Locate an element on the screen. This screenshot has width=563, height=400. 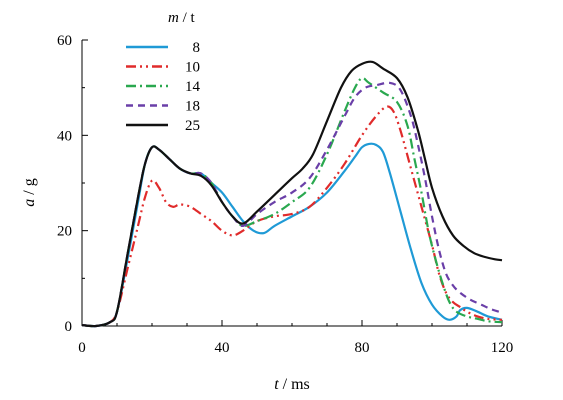
y-tick-label: 40 is located at coordinates (64, 136).